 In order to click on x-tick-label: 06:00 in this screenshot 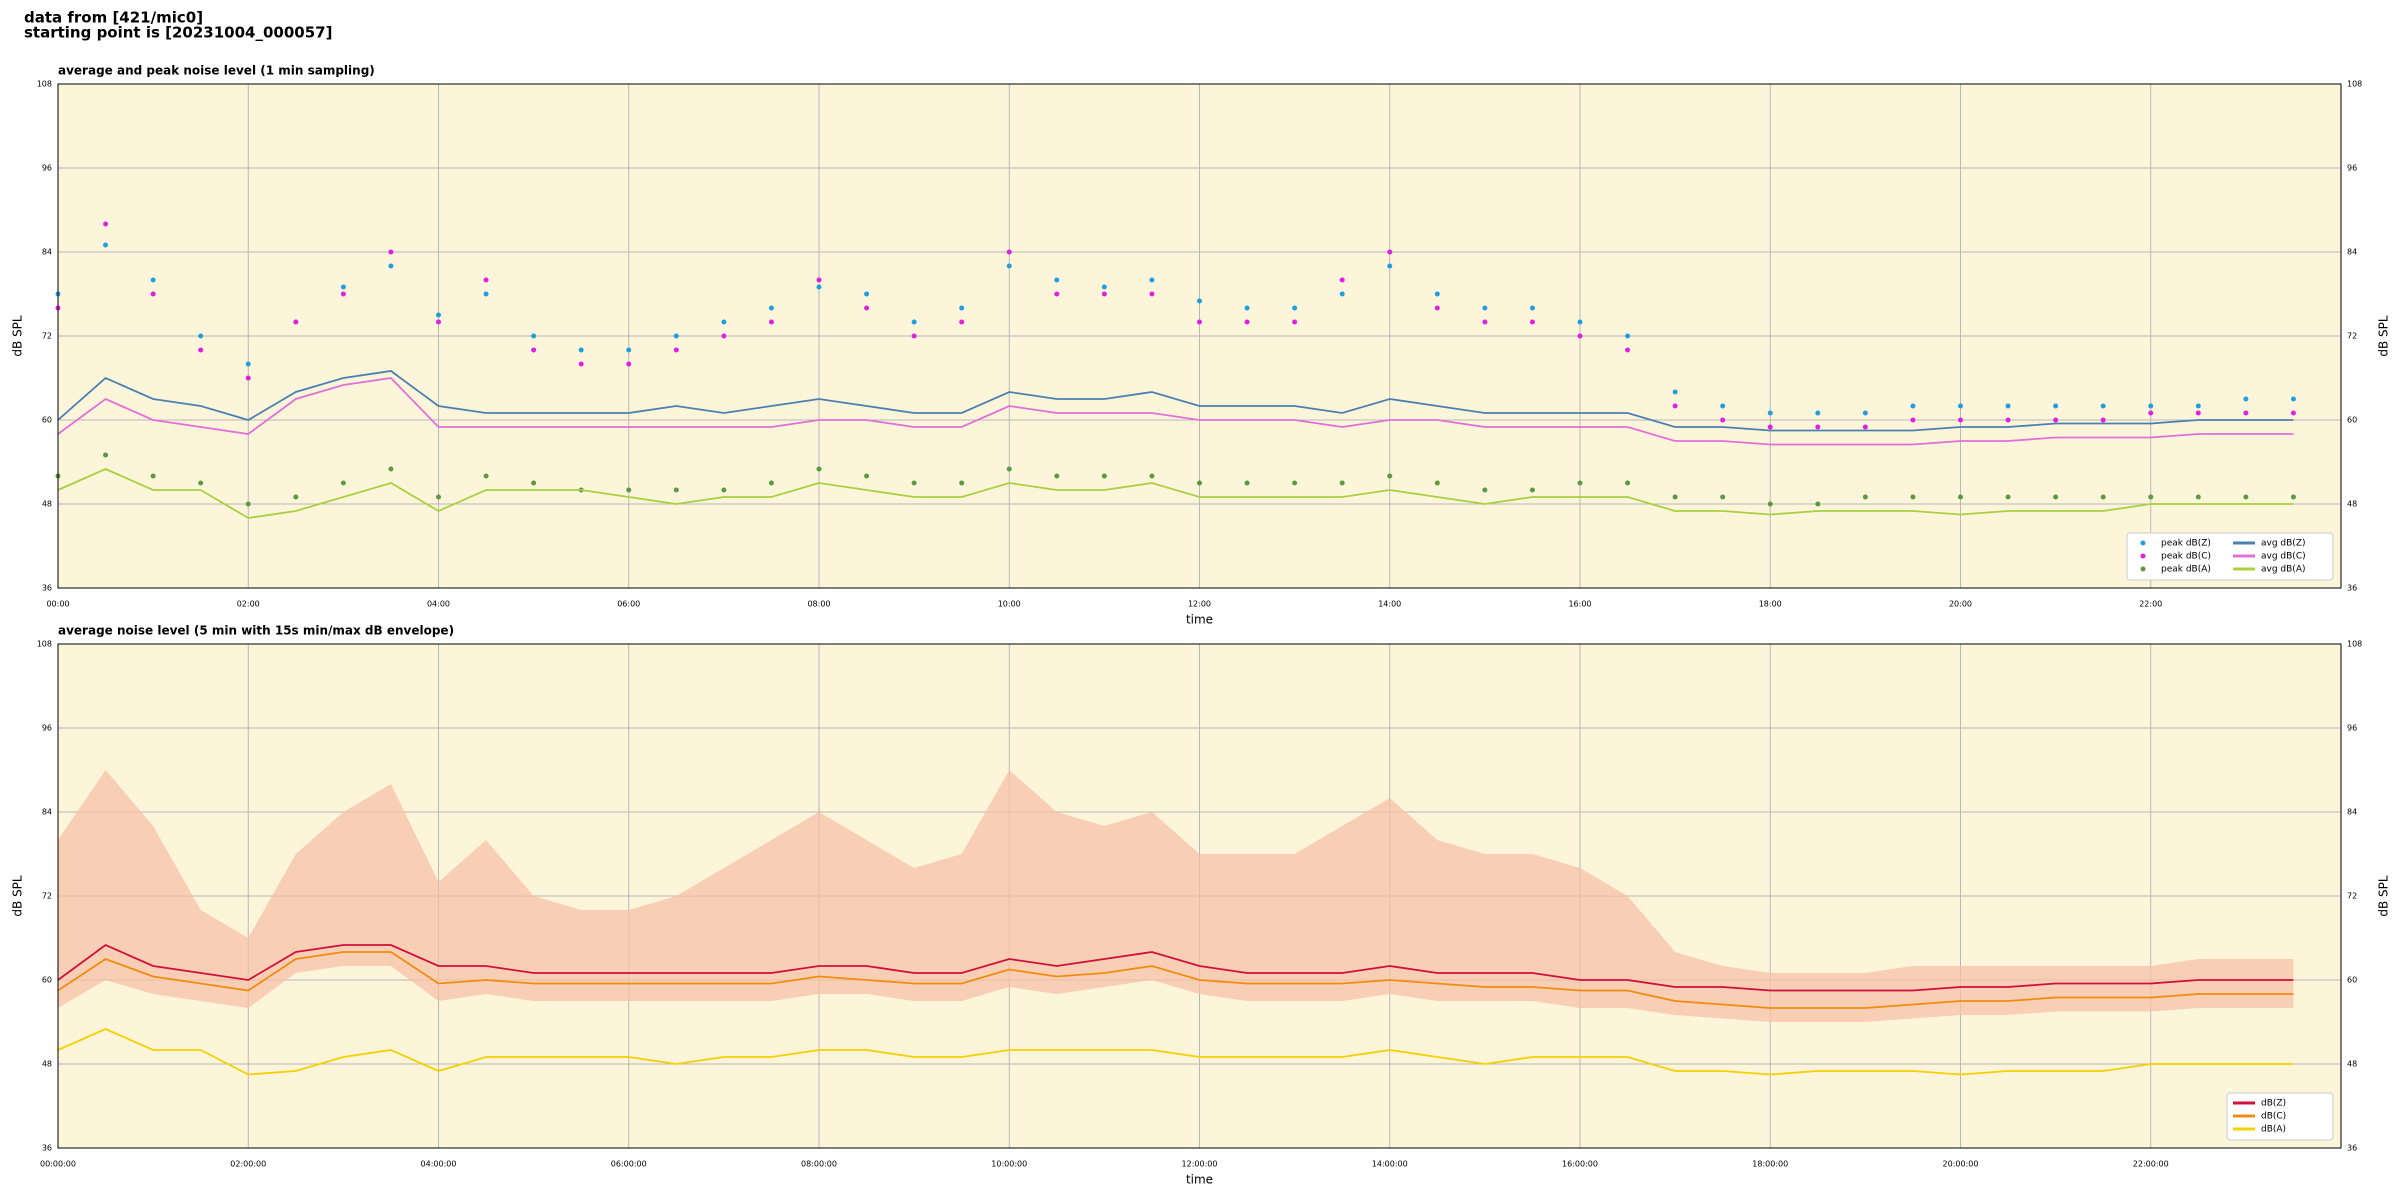, I will do `click(628, 604)`.